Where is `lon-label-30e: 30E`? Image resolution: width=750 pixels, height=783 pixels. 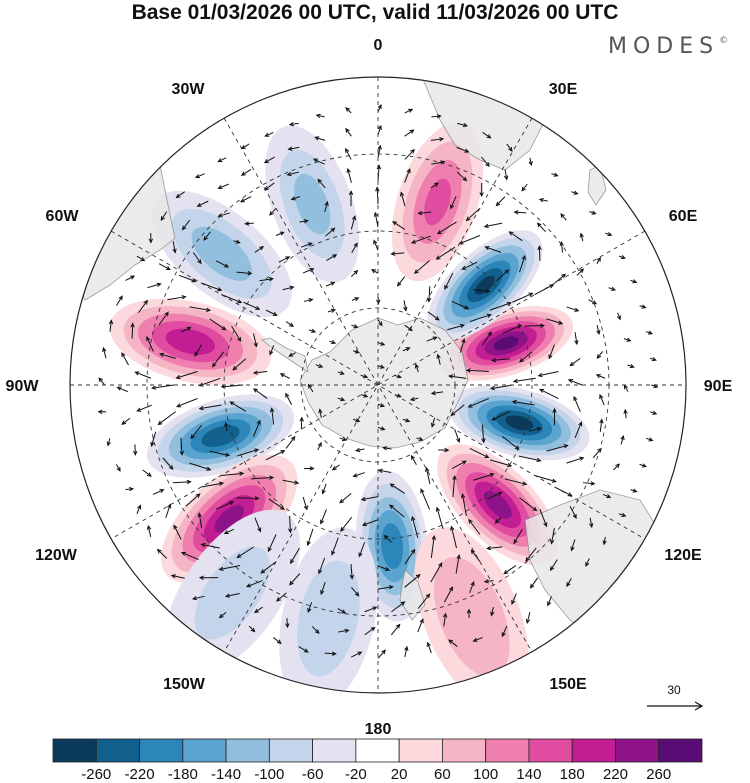 lon-label-30e: 30E is located at coordinates (563, 89).